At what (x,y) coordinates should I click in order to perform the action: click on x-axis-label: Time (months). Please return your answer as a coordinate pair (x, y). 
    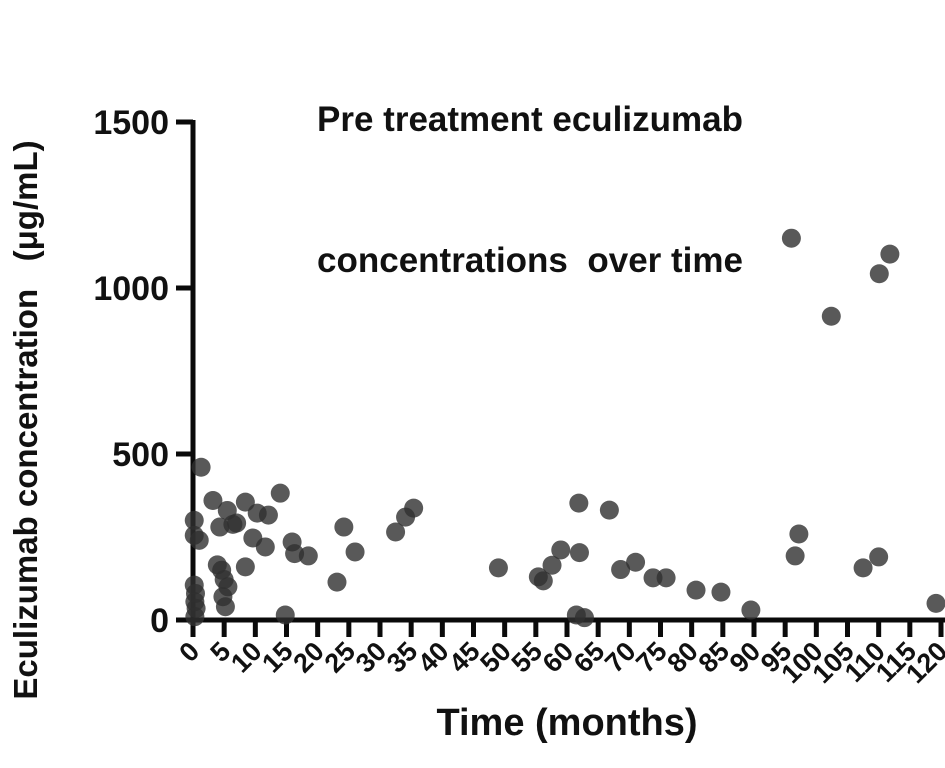
    Looking at the image, I should click on (567, 723).